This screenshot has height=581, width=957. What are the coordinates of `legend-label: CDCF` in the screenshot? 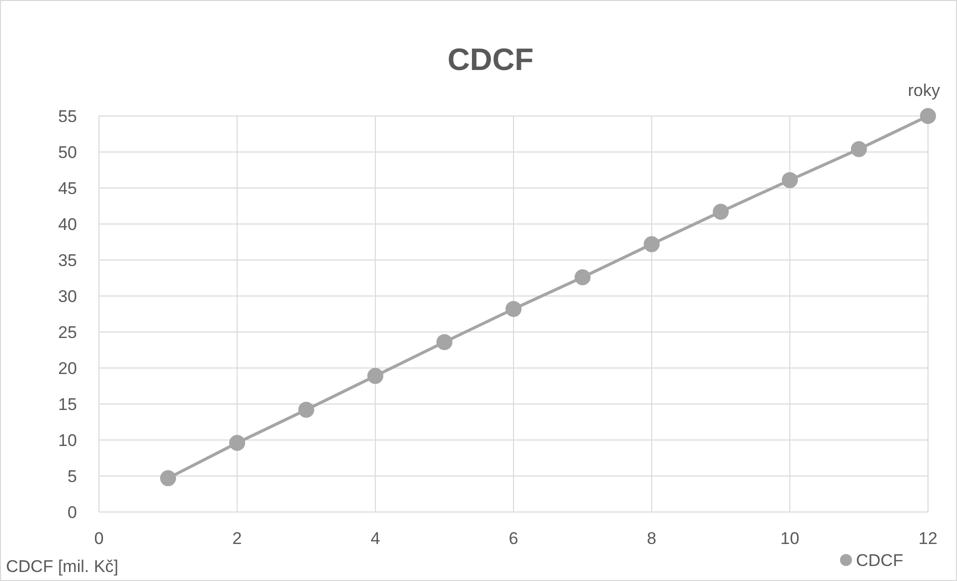 It's located at (880, 560).